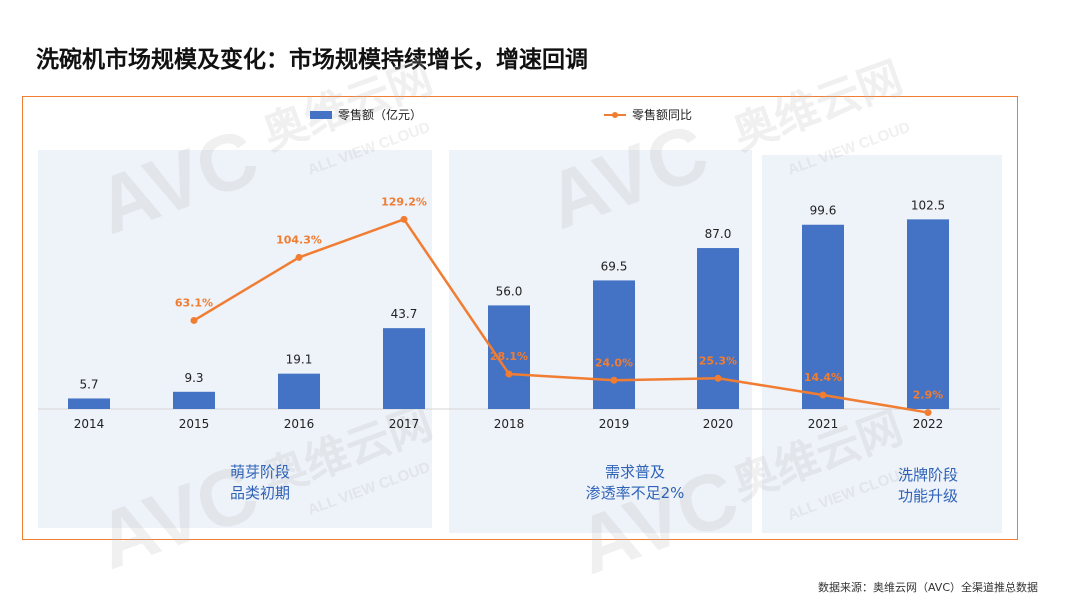  Describe the element at coordinates (404, 219) in the screenshot. I see `yoy-point-2017` at that location.